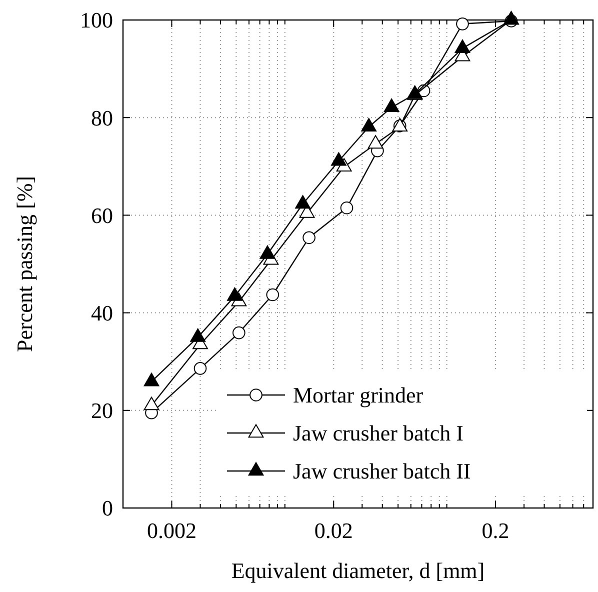  I want to click on y-tick-label: 0, so click(107, 508).